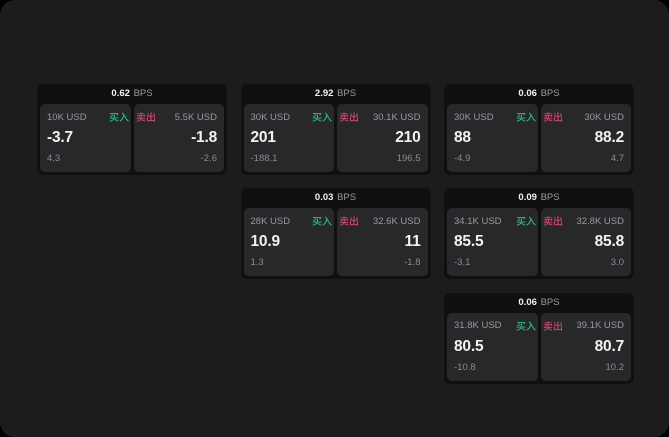 This screenshot has width=669, height=437. Describe the element at coordinates (208, 158) in the screenshot. I see `sell-change: -2.6` at that location.